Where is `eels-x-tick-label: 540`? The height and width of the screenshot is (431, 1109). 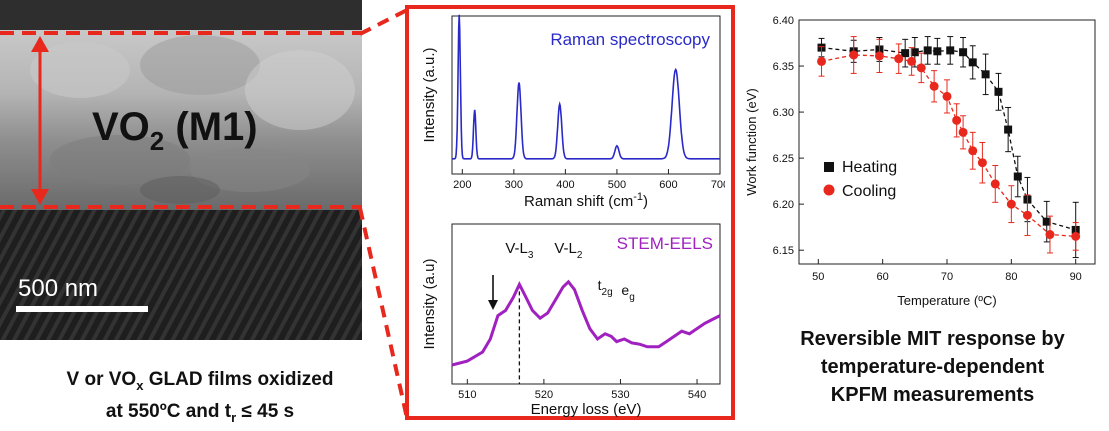
eels-x-tick-label: 540 is located at coordinates (697, 395).